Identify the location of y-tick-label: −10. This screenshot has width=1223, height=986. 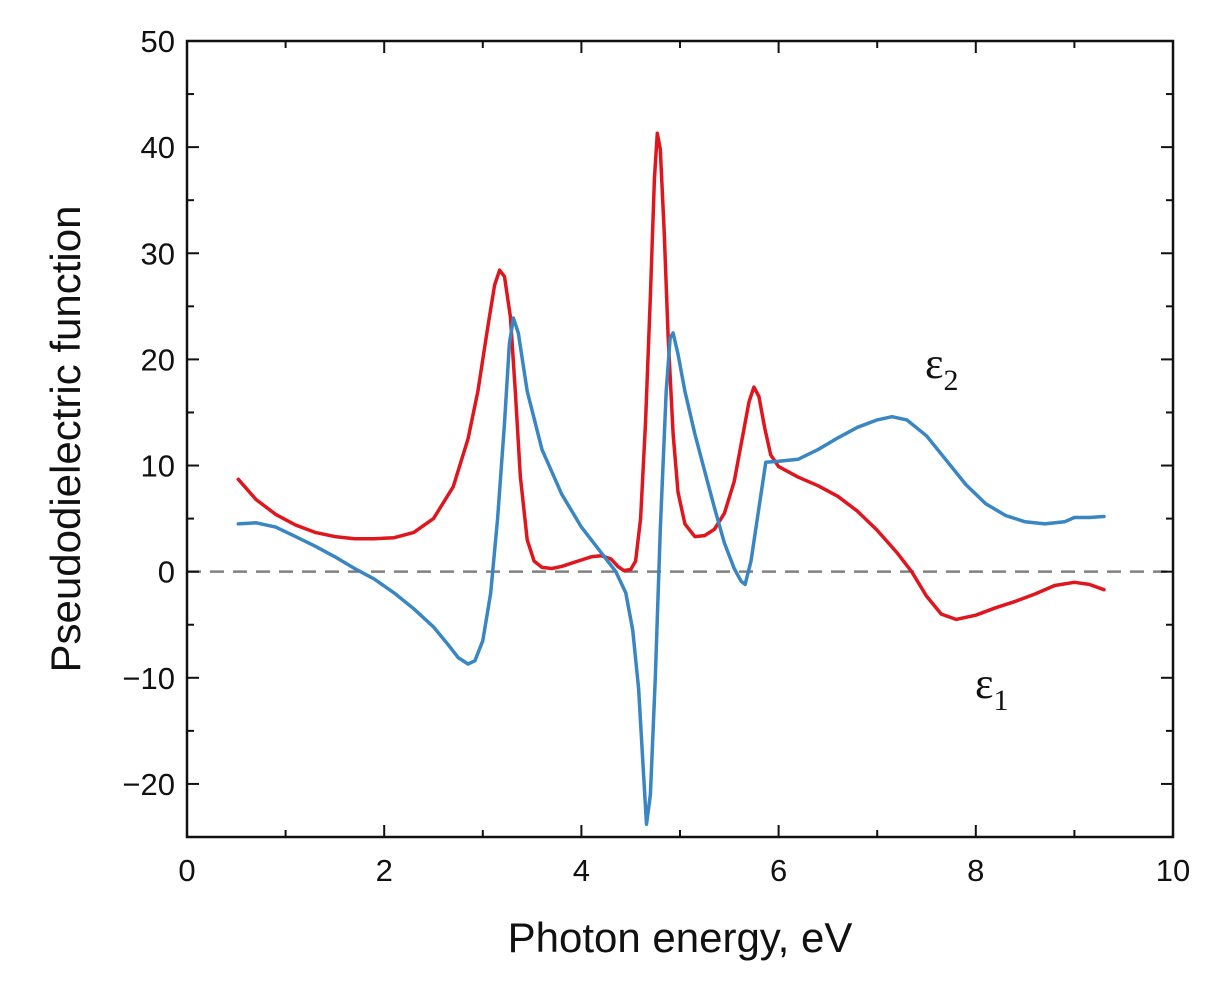
(148, 678).